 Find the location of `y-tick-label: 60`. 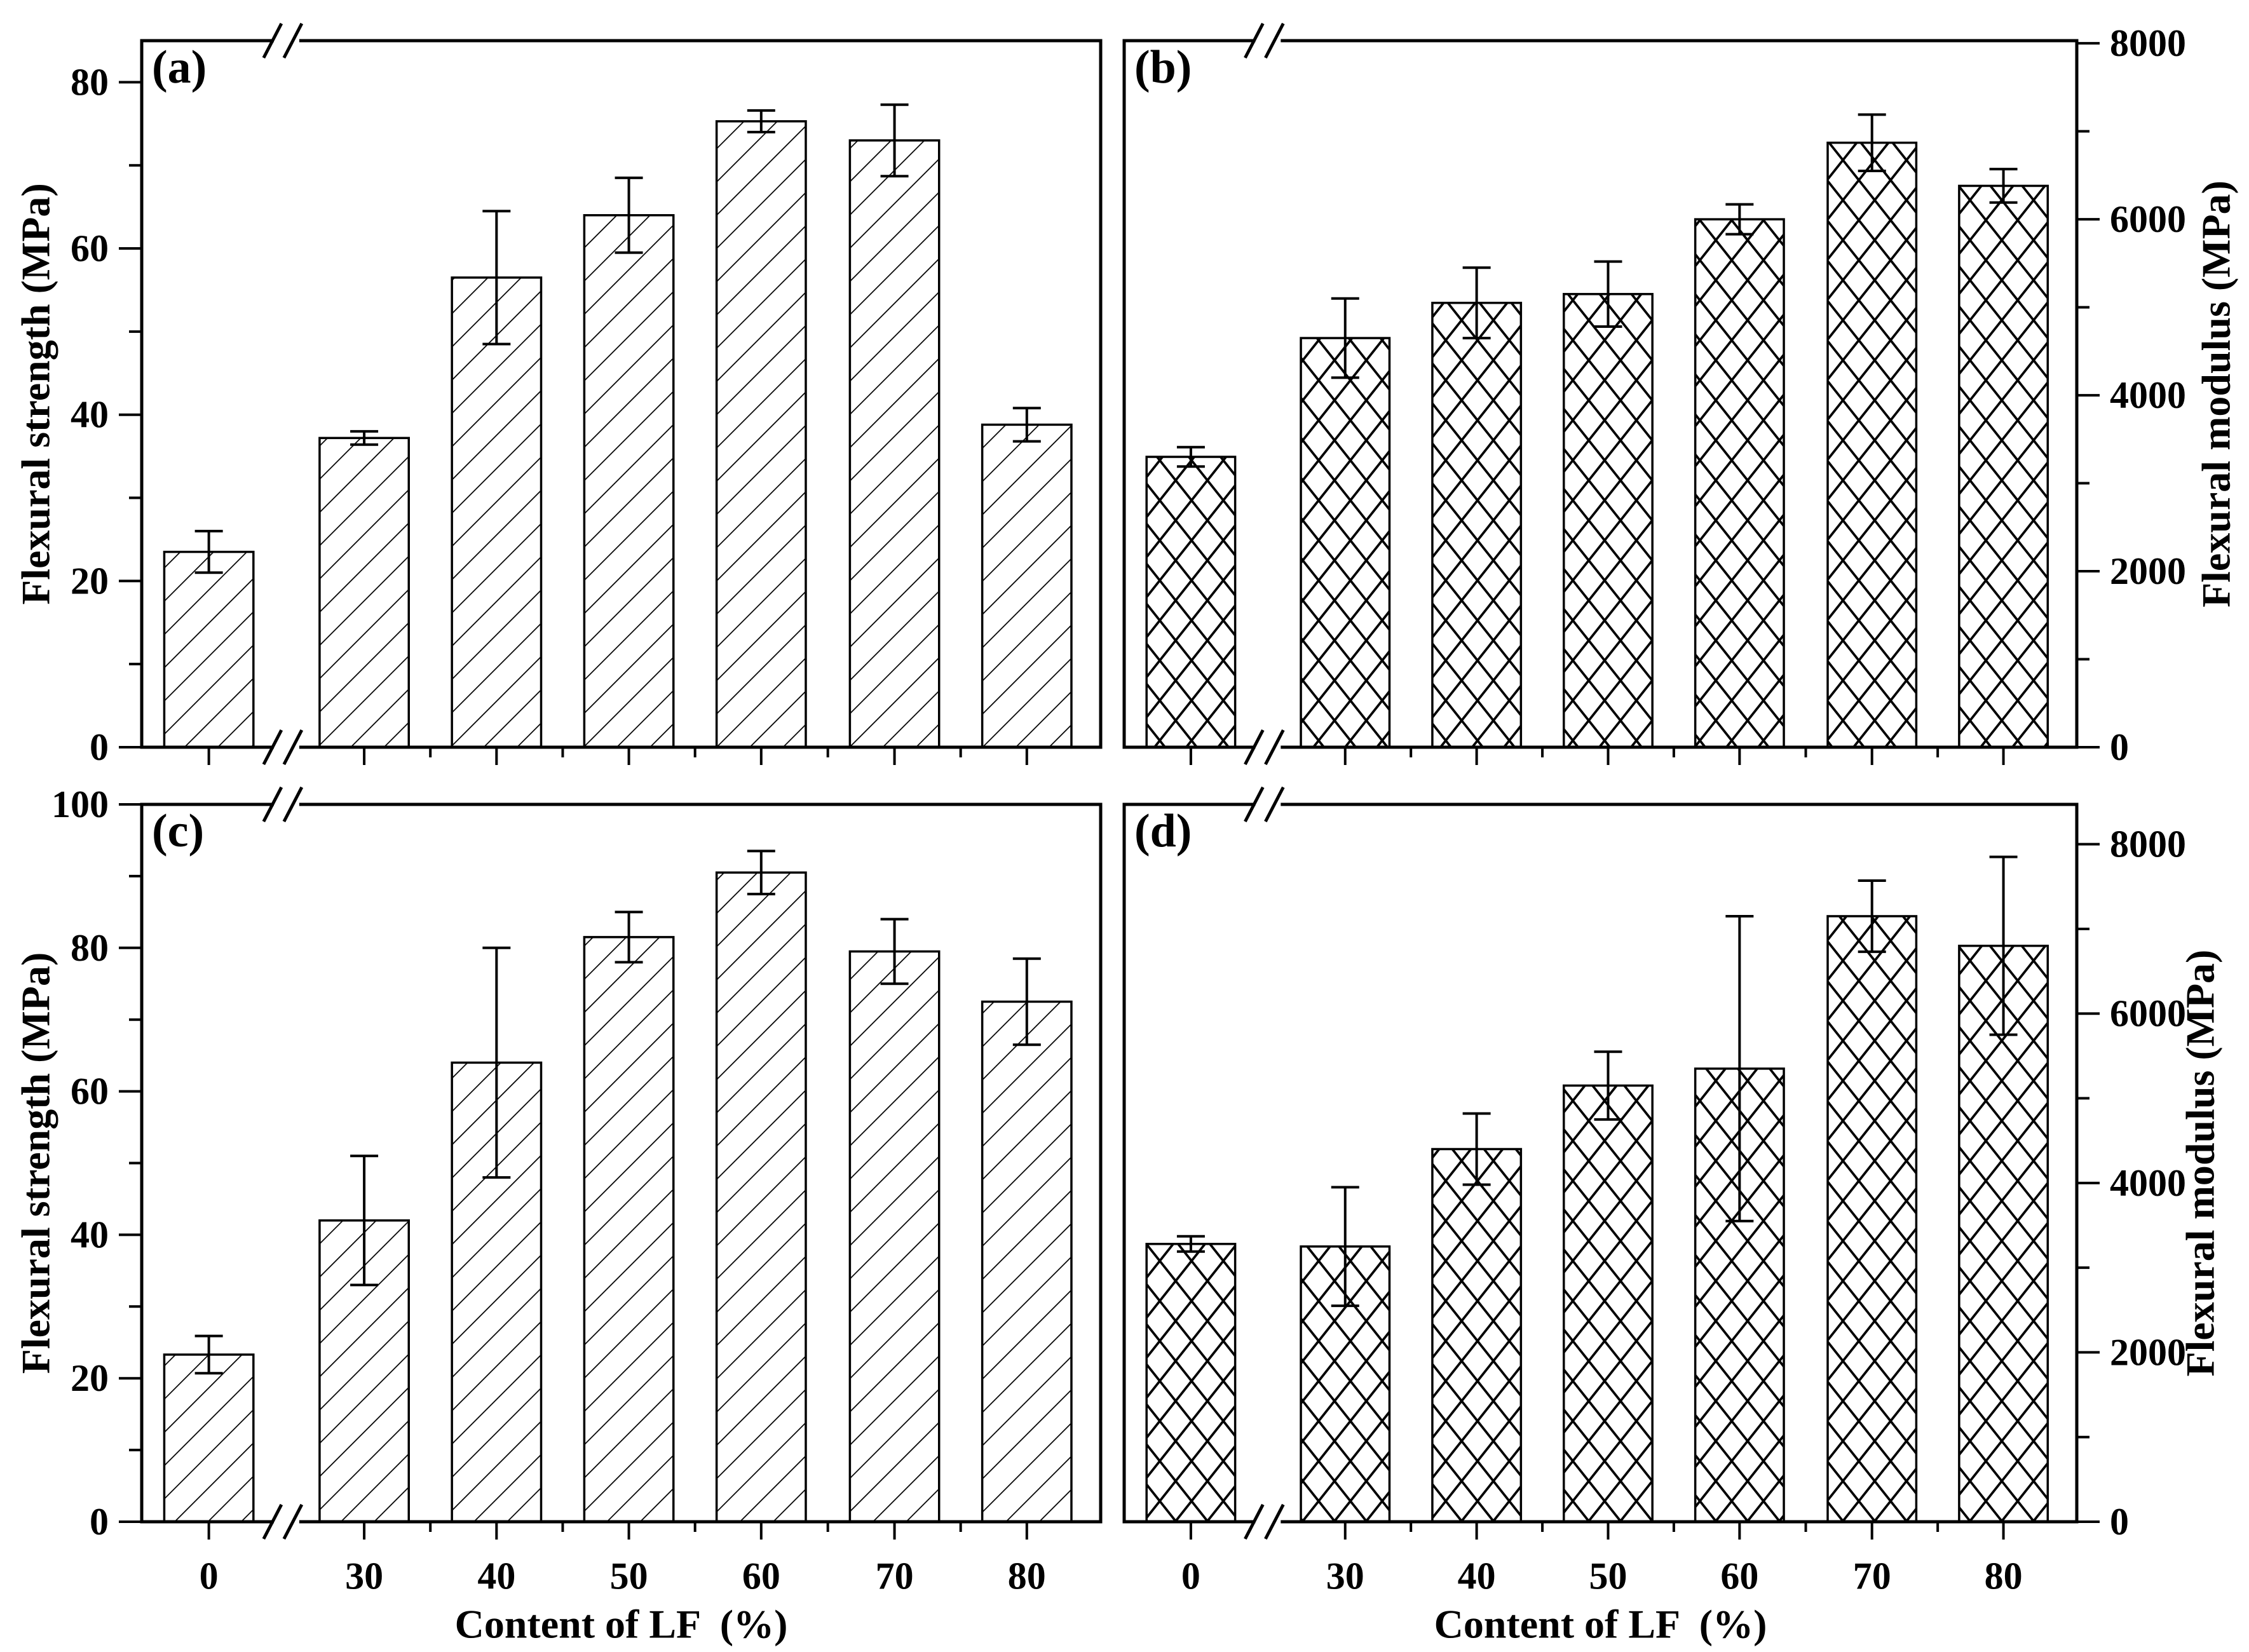

y-tick-label: 60 is located at coordinates (90, 1092).